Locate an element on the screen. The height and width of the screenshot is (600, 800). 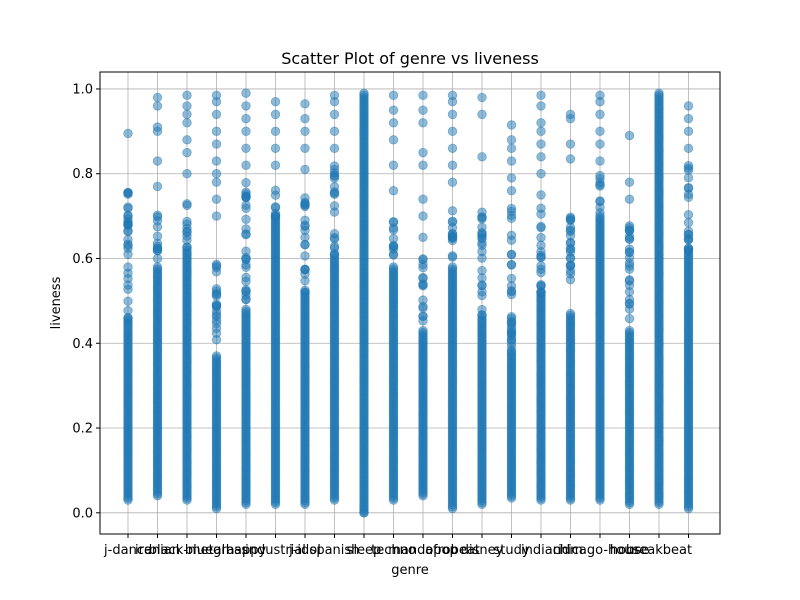
series-happy is located at coordinates (246, 299).